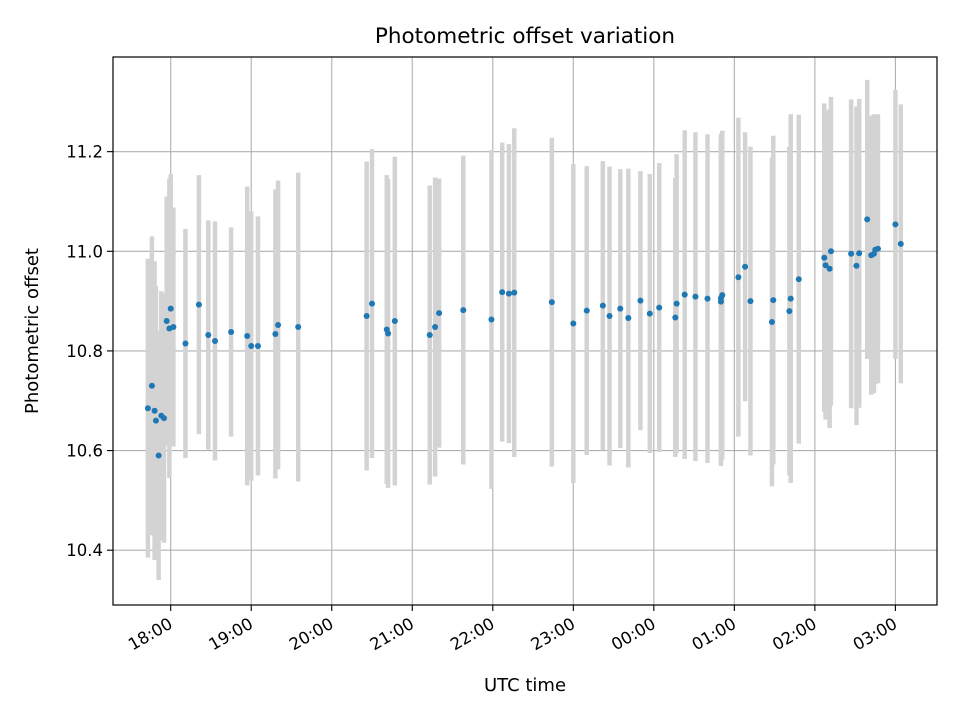 The height and width of the screenshot is (720, 960). What do you see at coordinates (84, 152) in the screenshot?
I see `y-tick-label: 11.2` at bounding box center [84, 152].